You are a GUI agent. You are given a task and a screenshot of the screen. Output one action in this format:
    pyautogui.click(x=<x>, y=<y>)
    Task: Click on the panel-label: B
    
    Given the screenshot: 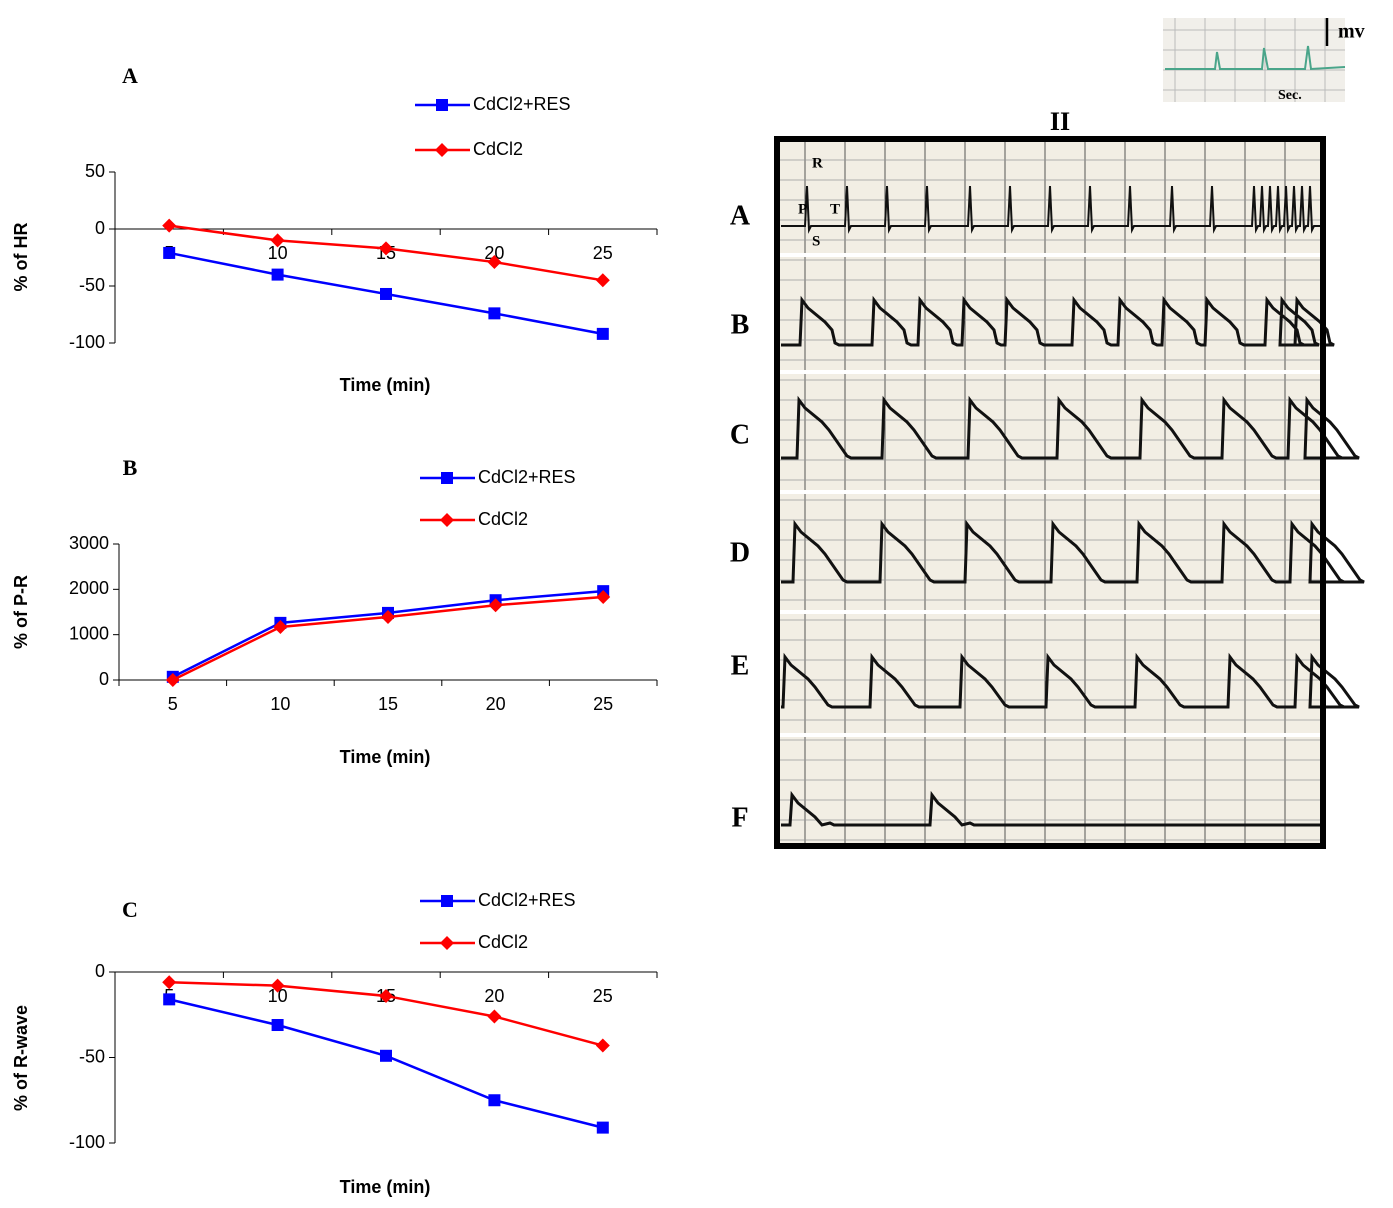 What is the action you would take?
    pyautogui.click(x=130, y=467)
    